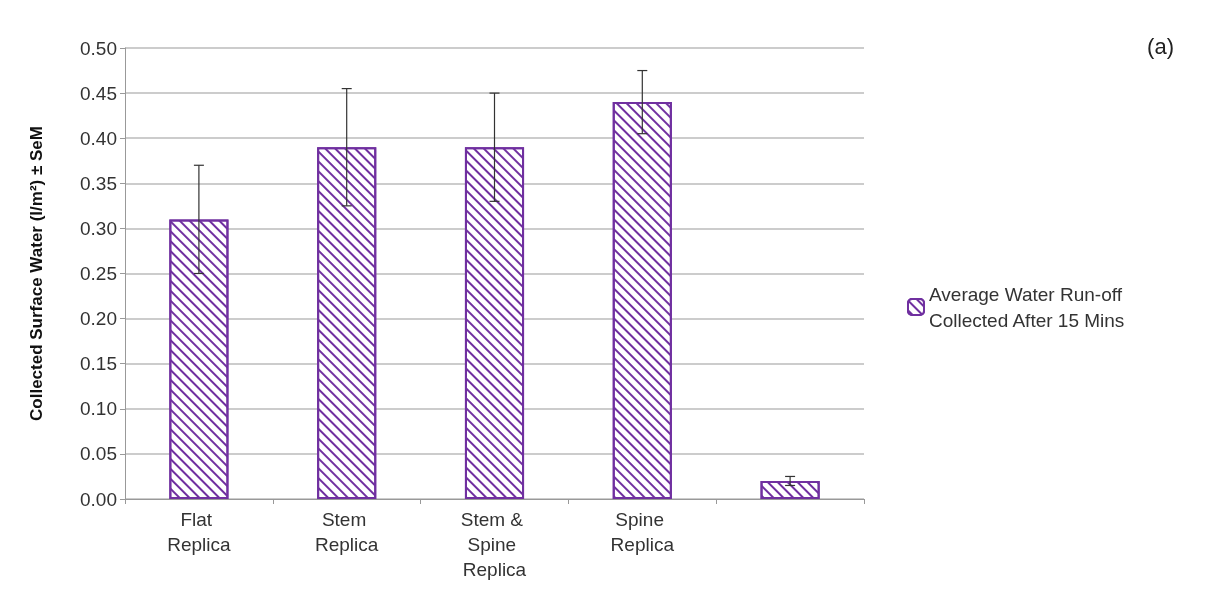 This screenshot has height=614, width=1219. Describe the element at coordinates (98, 228) in the screenshot. I see `y-tick-label: 0.30` at that location.